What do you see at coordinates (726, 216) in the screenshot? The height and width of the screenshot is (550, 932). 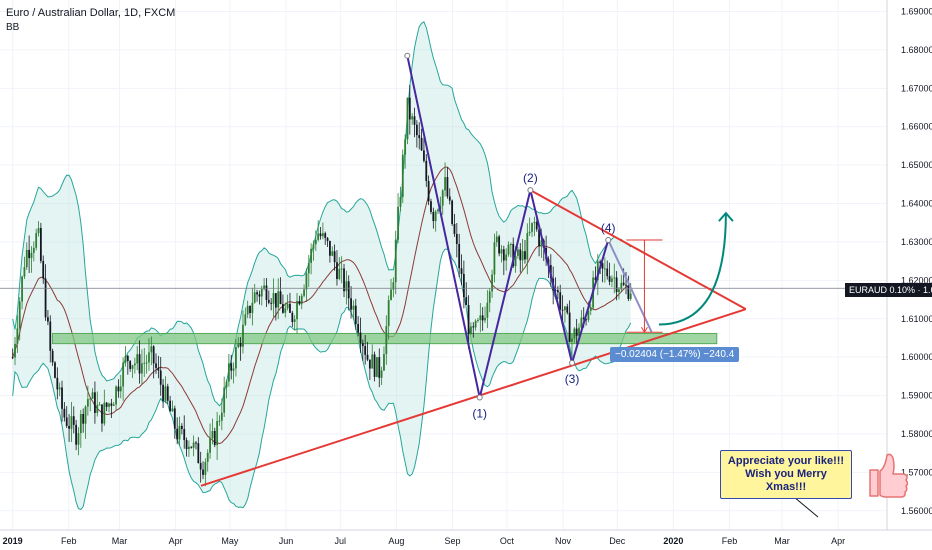 I see `projection-arrowhead` at bounding box center [726, 216].